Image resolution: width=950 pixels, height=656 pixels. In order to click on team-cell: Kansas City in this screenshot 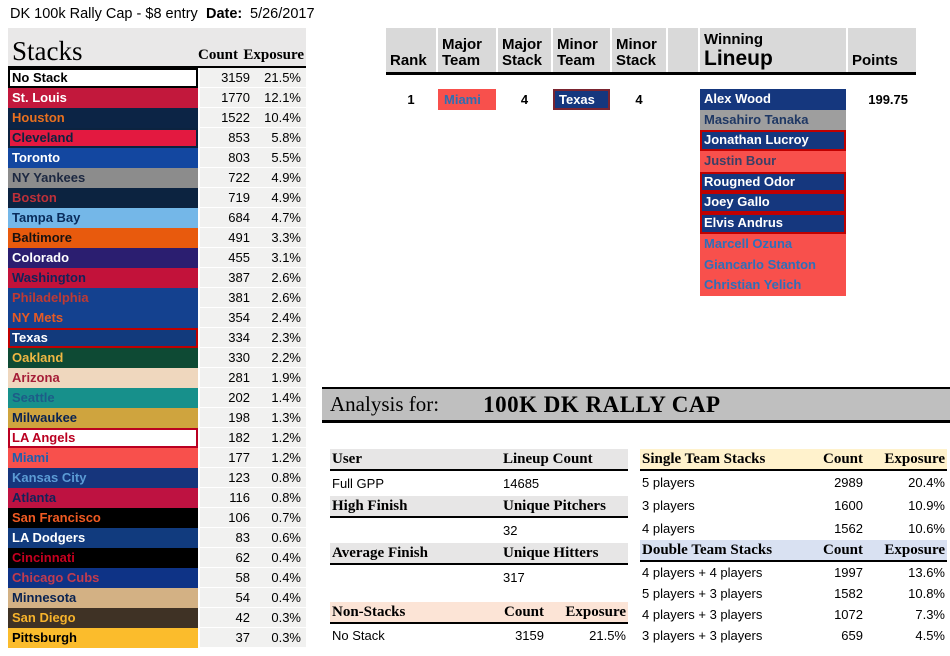, I will do `click(103, 478)`.